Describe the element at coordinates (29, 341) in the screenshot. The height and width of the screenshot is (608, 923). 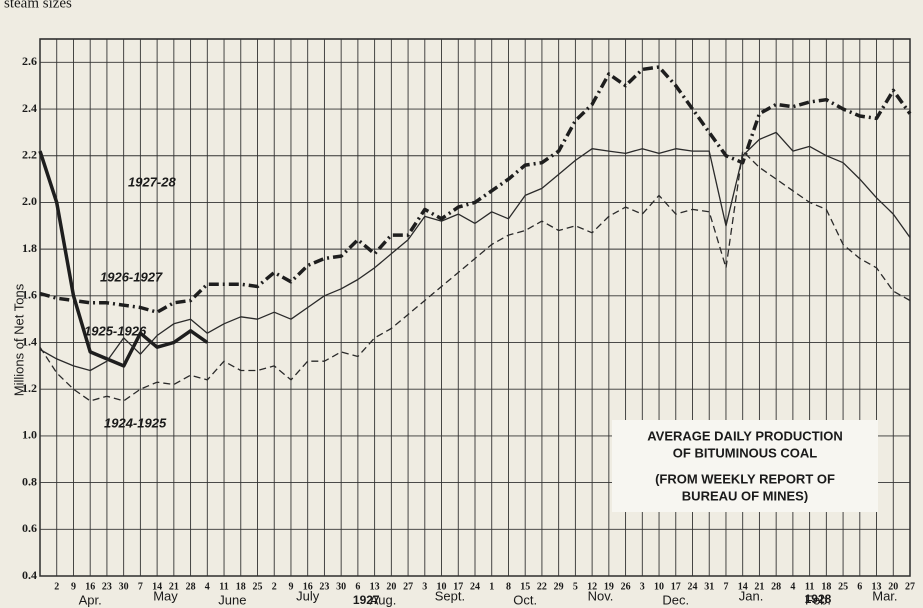
I see `y-tick-label: 1.4` at that location.